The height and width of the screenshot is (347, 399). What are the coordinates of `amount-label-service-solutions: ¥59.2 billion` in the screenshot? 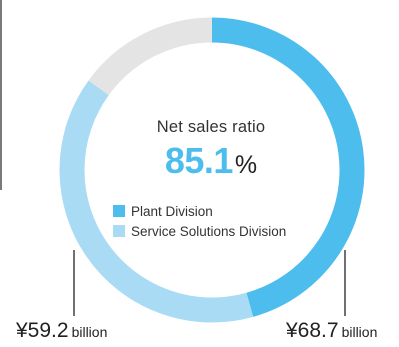 It's located at (61, 331).